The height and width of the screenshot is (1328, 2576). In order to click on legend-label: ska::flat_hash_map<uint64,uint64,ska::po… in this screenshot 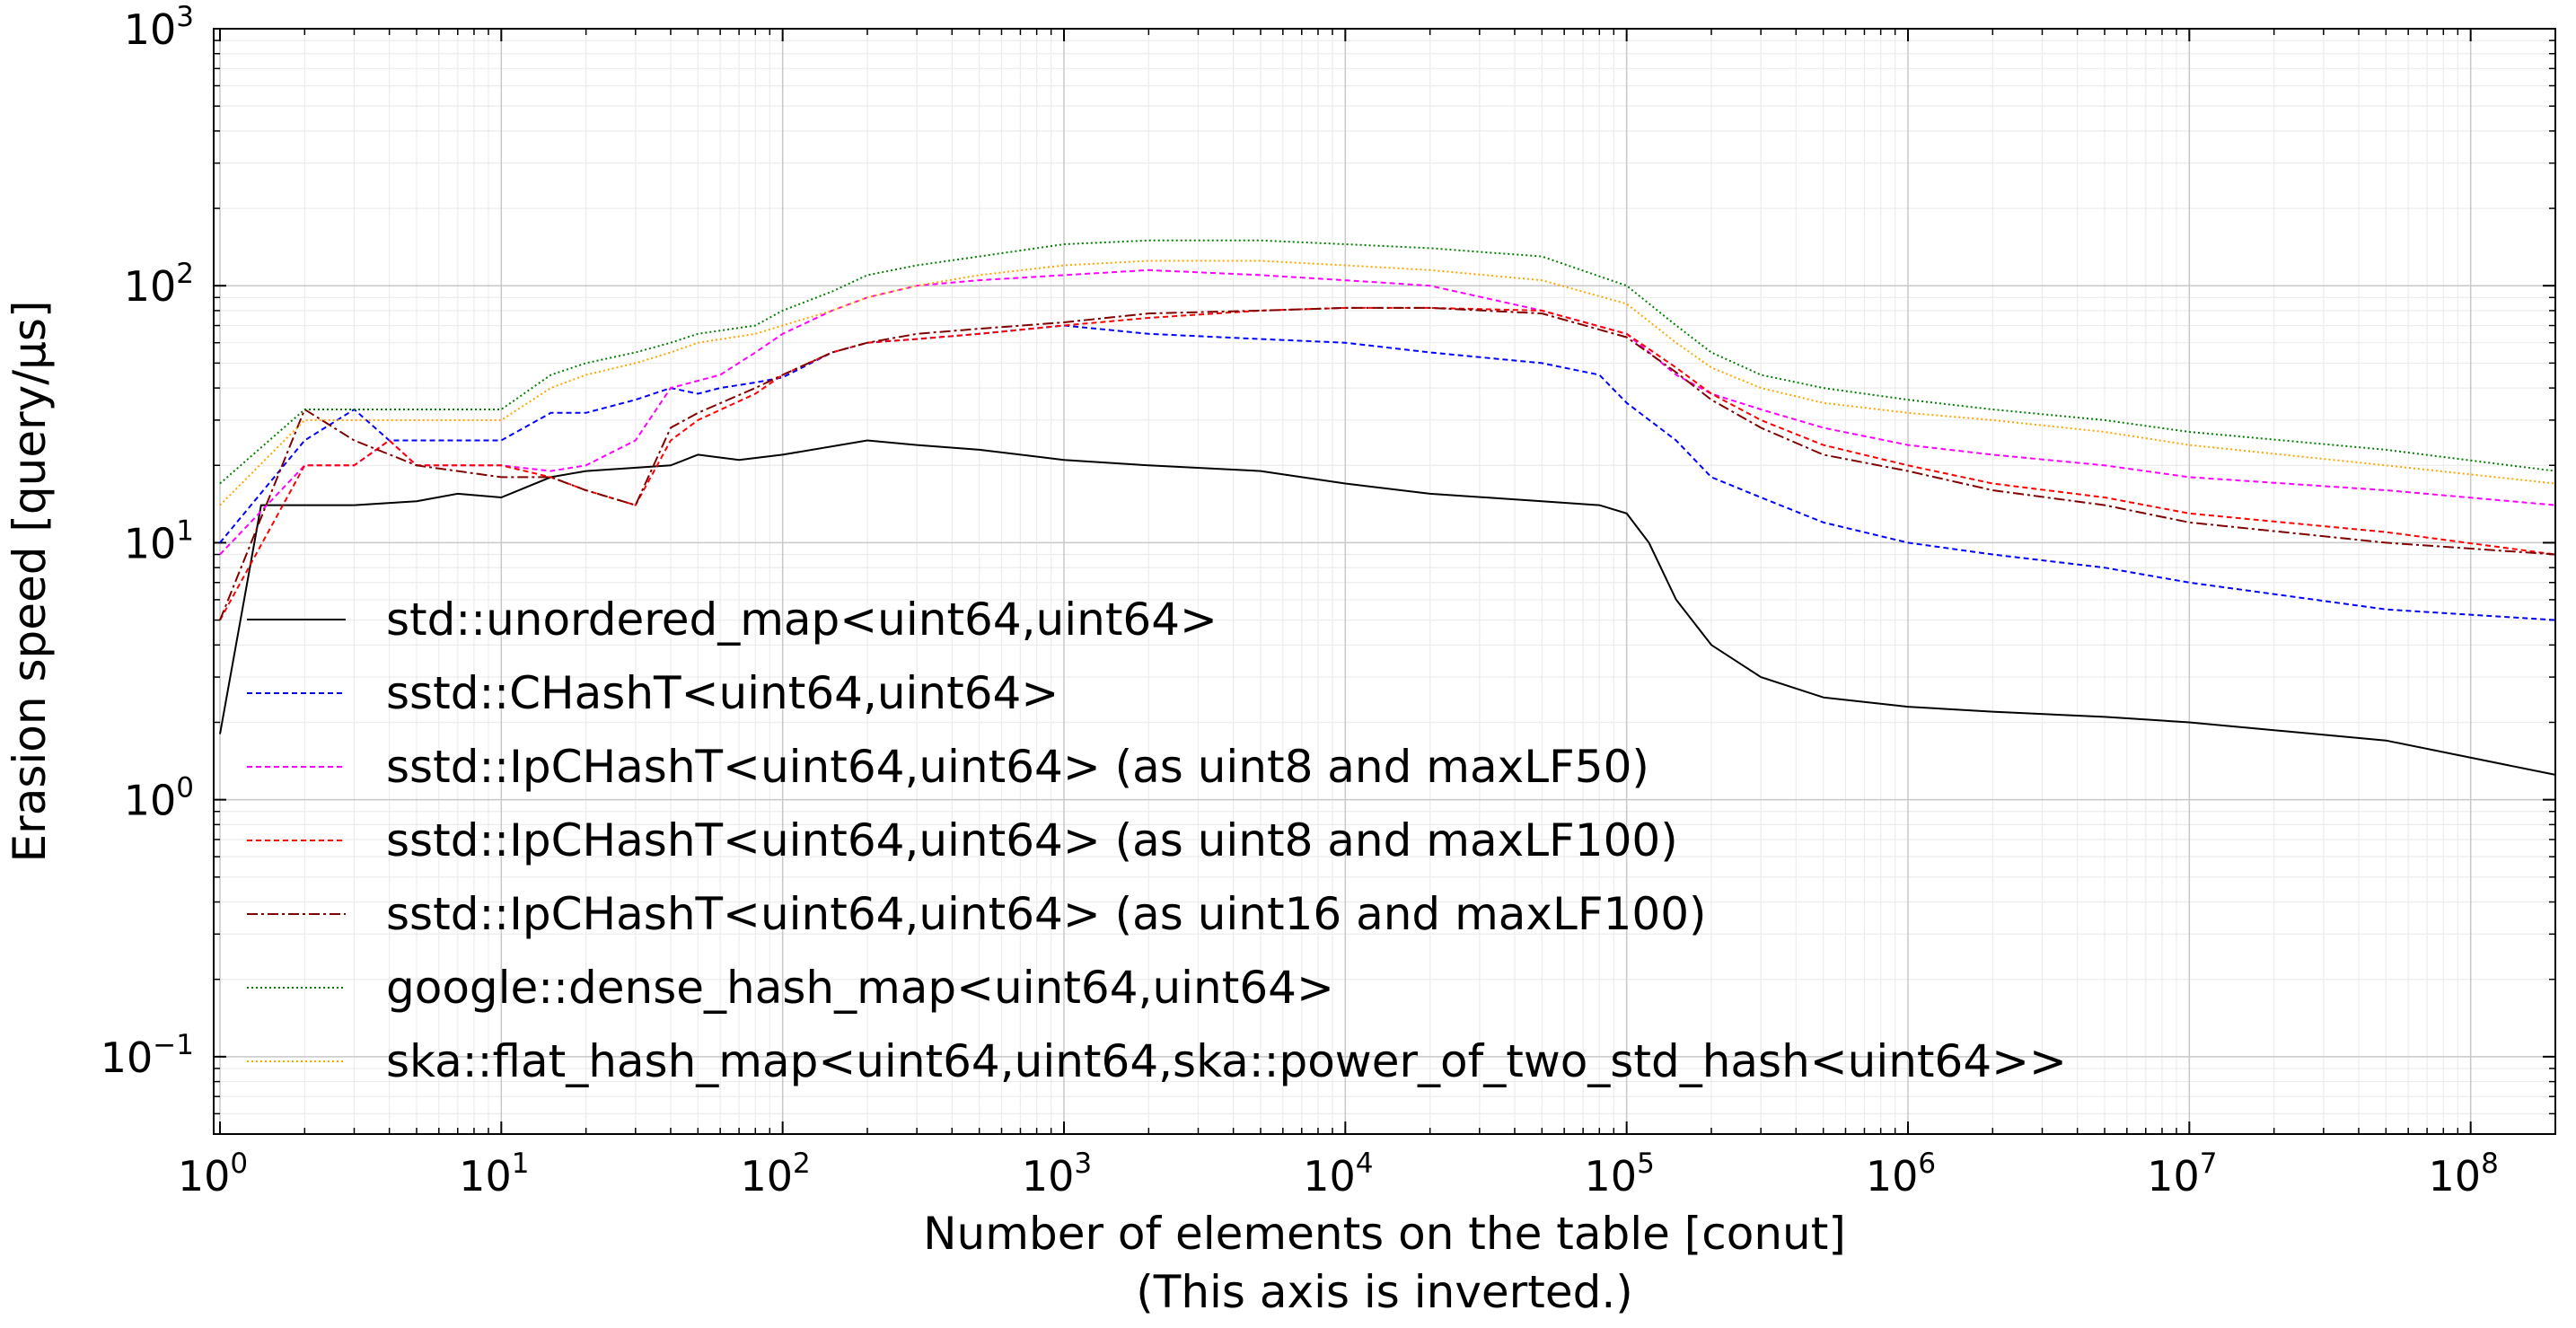, I will do `click(1226, 1061)`.